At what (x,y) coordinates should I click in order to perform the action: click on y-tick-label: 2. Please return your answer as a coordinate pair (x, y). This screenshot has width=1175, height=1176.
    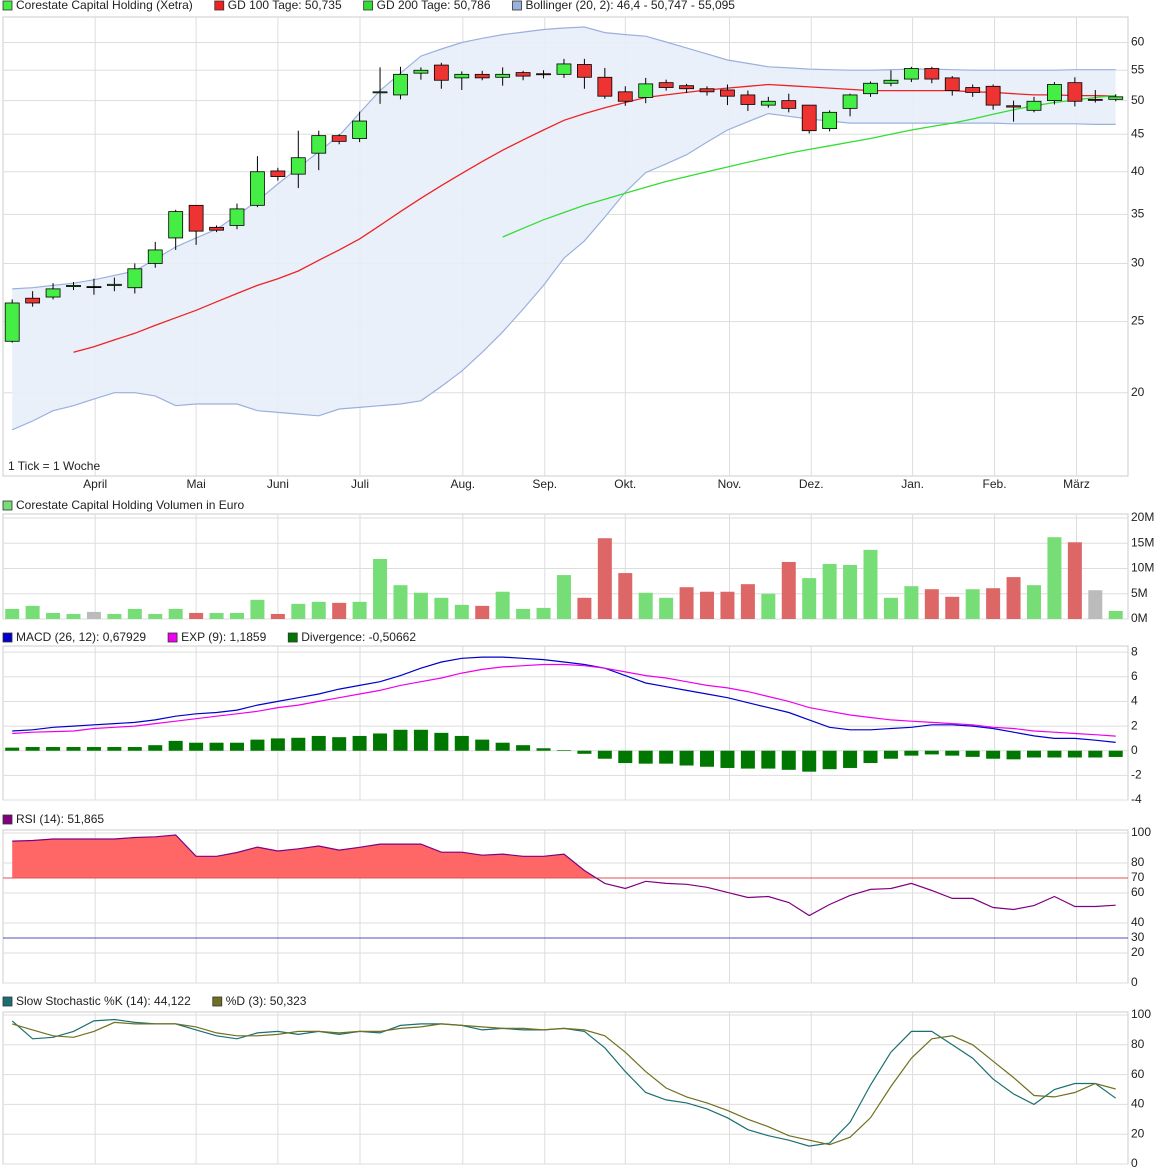
    Looking at the image, I should click on (1134, 725).